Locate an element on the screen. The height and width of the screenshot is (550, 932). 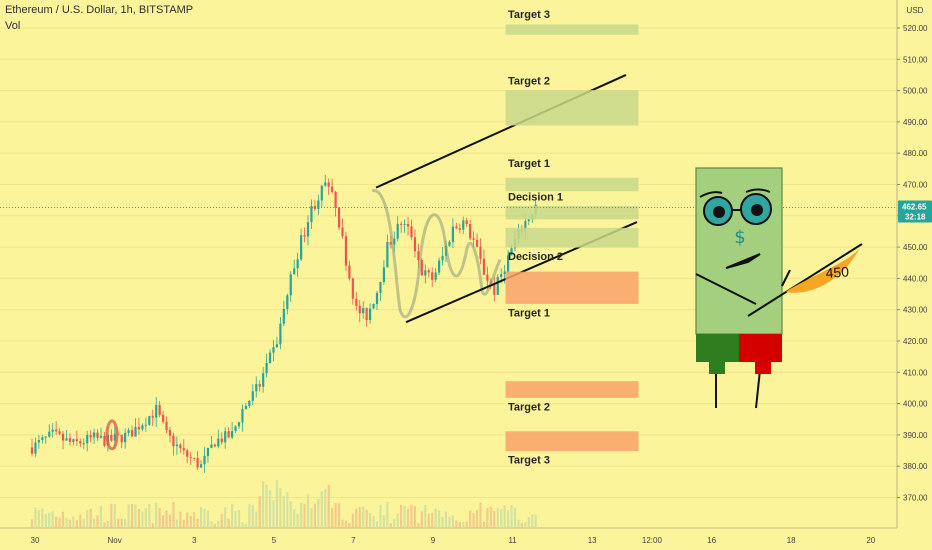
price-tick-label: 410.00 is located at coordinates (915, 372).